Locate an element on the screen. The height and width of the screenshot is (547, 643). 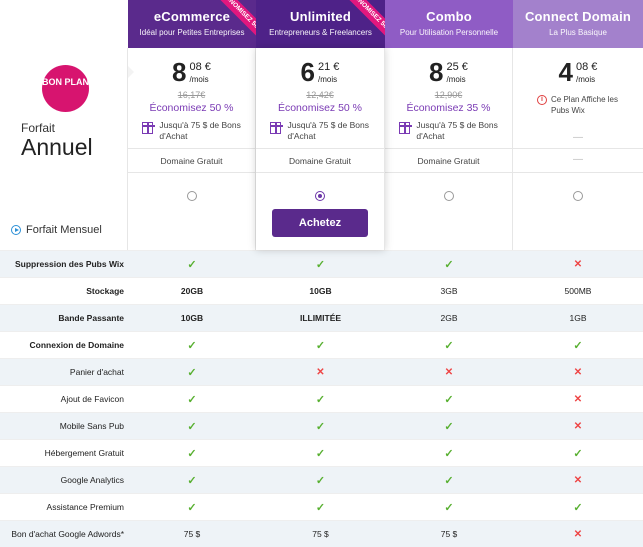
pointer-notch is located at coordinates (131, 72).